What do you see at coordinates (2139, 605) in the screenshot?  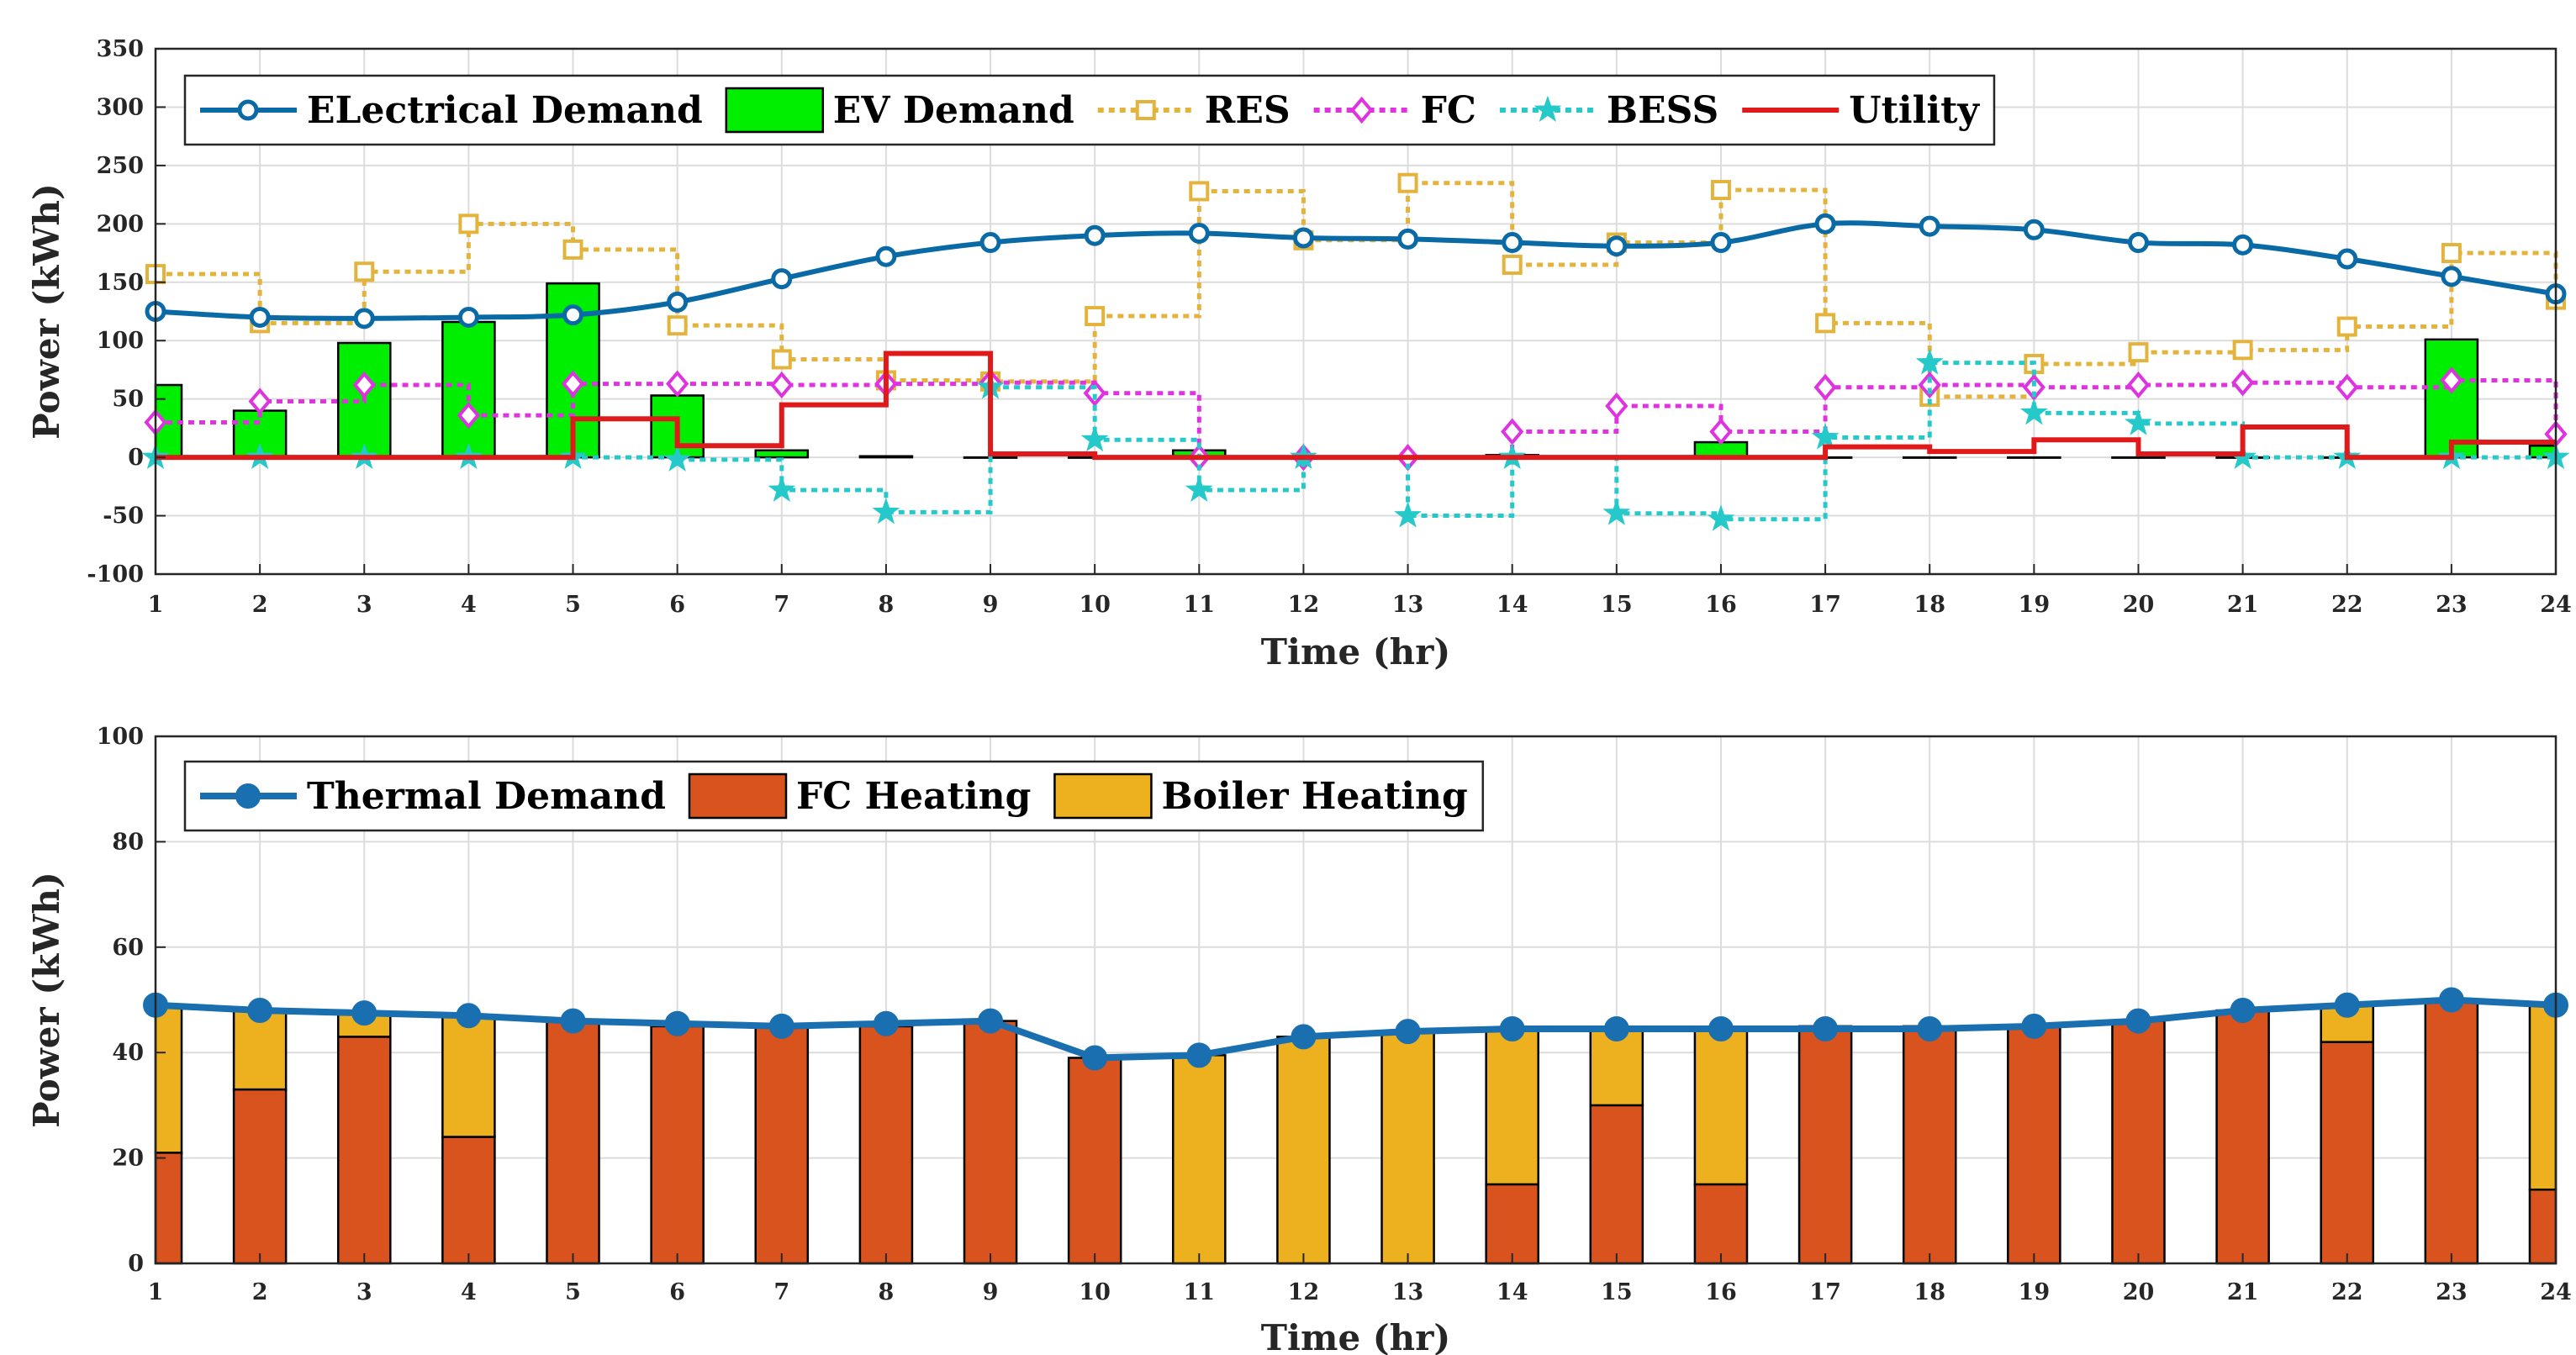 I see `x-tick-label: 20` at bounding box center [2139, 605].